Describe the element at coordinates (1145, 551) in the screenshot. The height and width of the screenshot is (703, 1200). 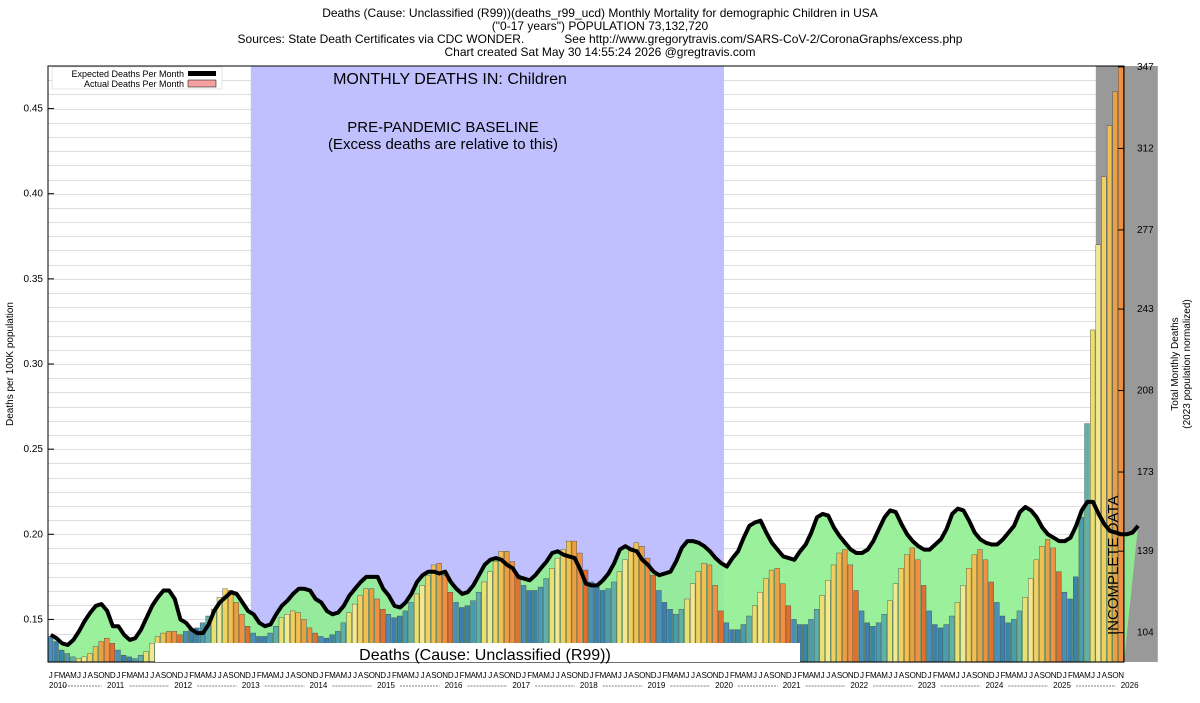
I see `y2-tick-label: 139` at that location.